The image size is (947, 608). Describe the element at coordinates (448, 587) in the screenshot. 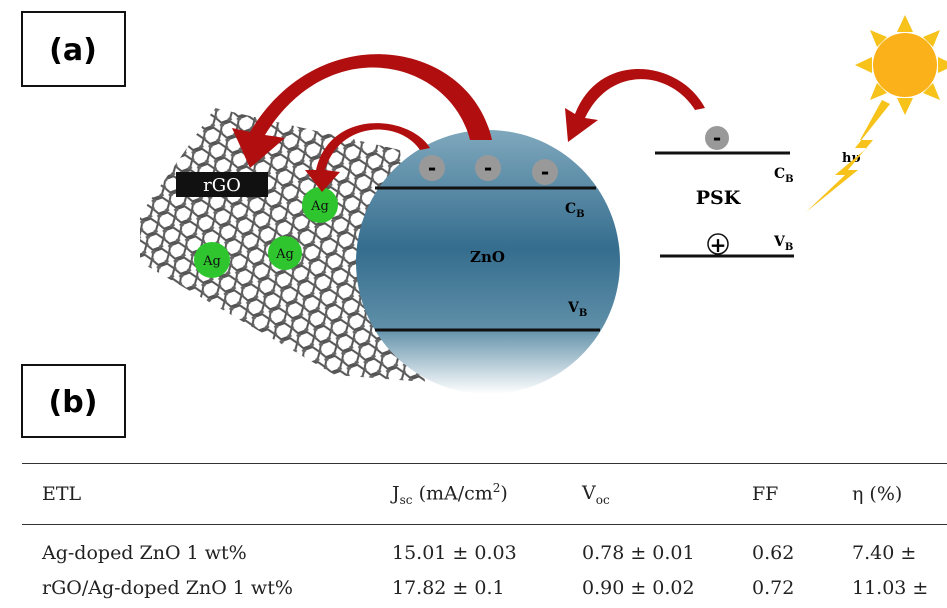

I see `cell: 17.82 ± 0.1` at that location.